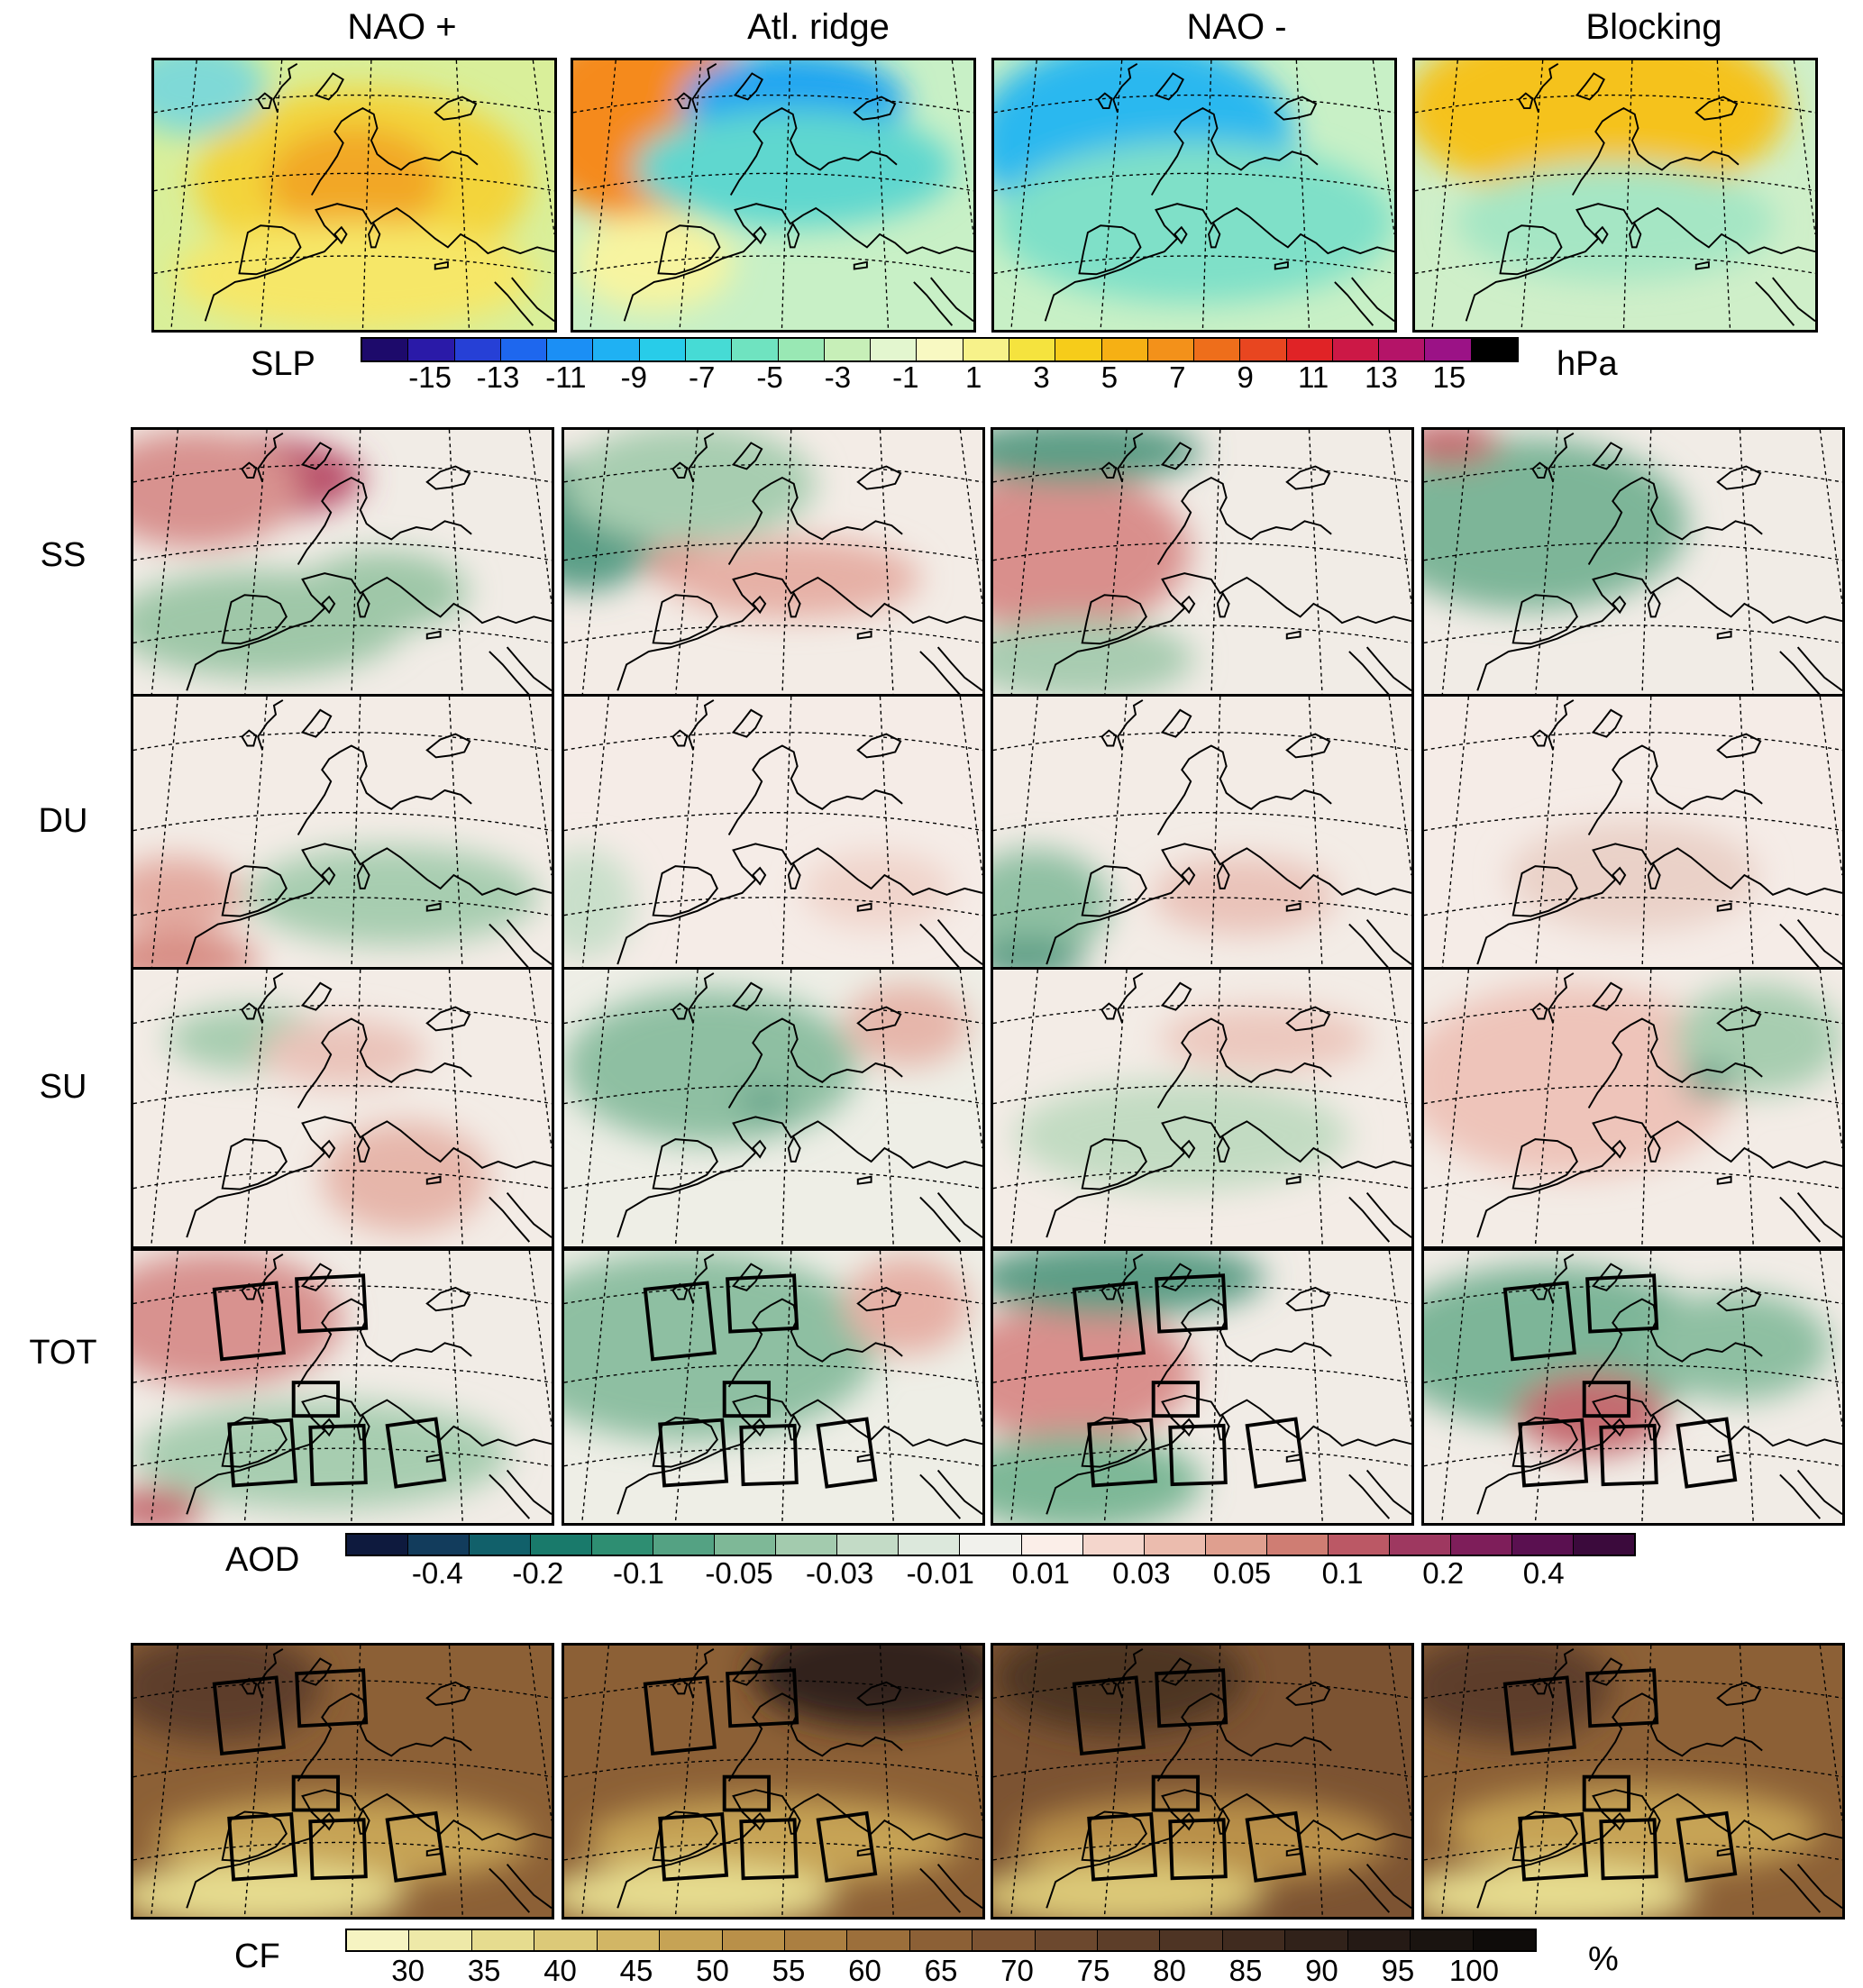  I want to click on map-panel-slp-blocking, so click(1615, 196).